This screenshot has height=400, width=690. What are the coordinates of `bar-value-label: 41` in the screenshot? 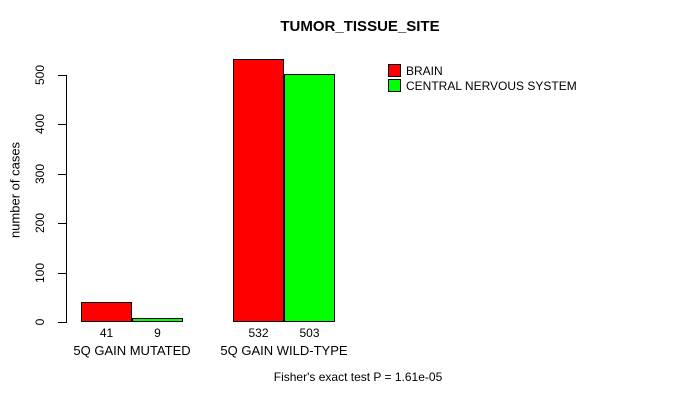 It's located at (106, 333).